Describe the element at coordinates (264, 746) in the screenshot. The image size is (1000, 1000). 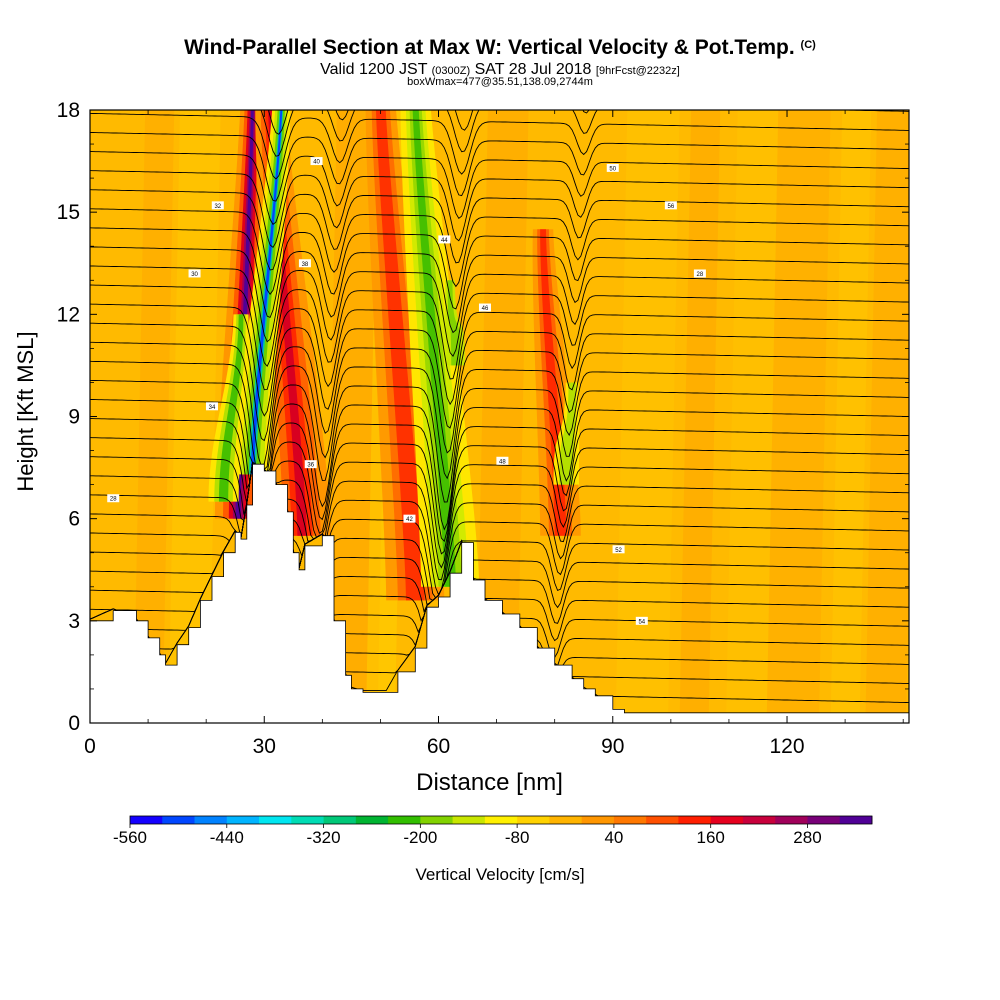
I see `x-tick-label: 30` at that location.